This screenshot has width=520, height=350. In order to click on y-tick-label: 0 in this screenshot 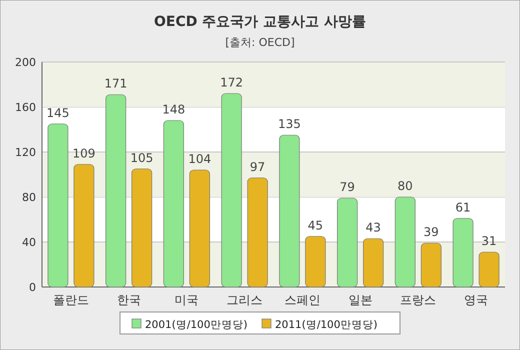, I will do `click(32, 287)`.